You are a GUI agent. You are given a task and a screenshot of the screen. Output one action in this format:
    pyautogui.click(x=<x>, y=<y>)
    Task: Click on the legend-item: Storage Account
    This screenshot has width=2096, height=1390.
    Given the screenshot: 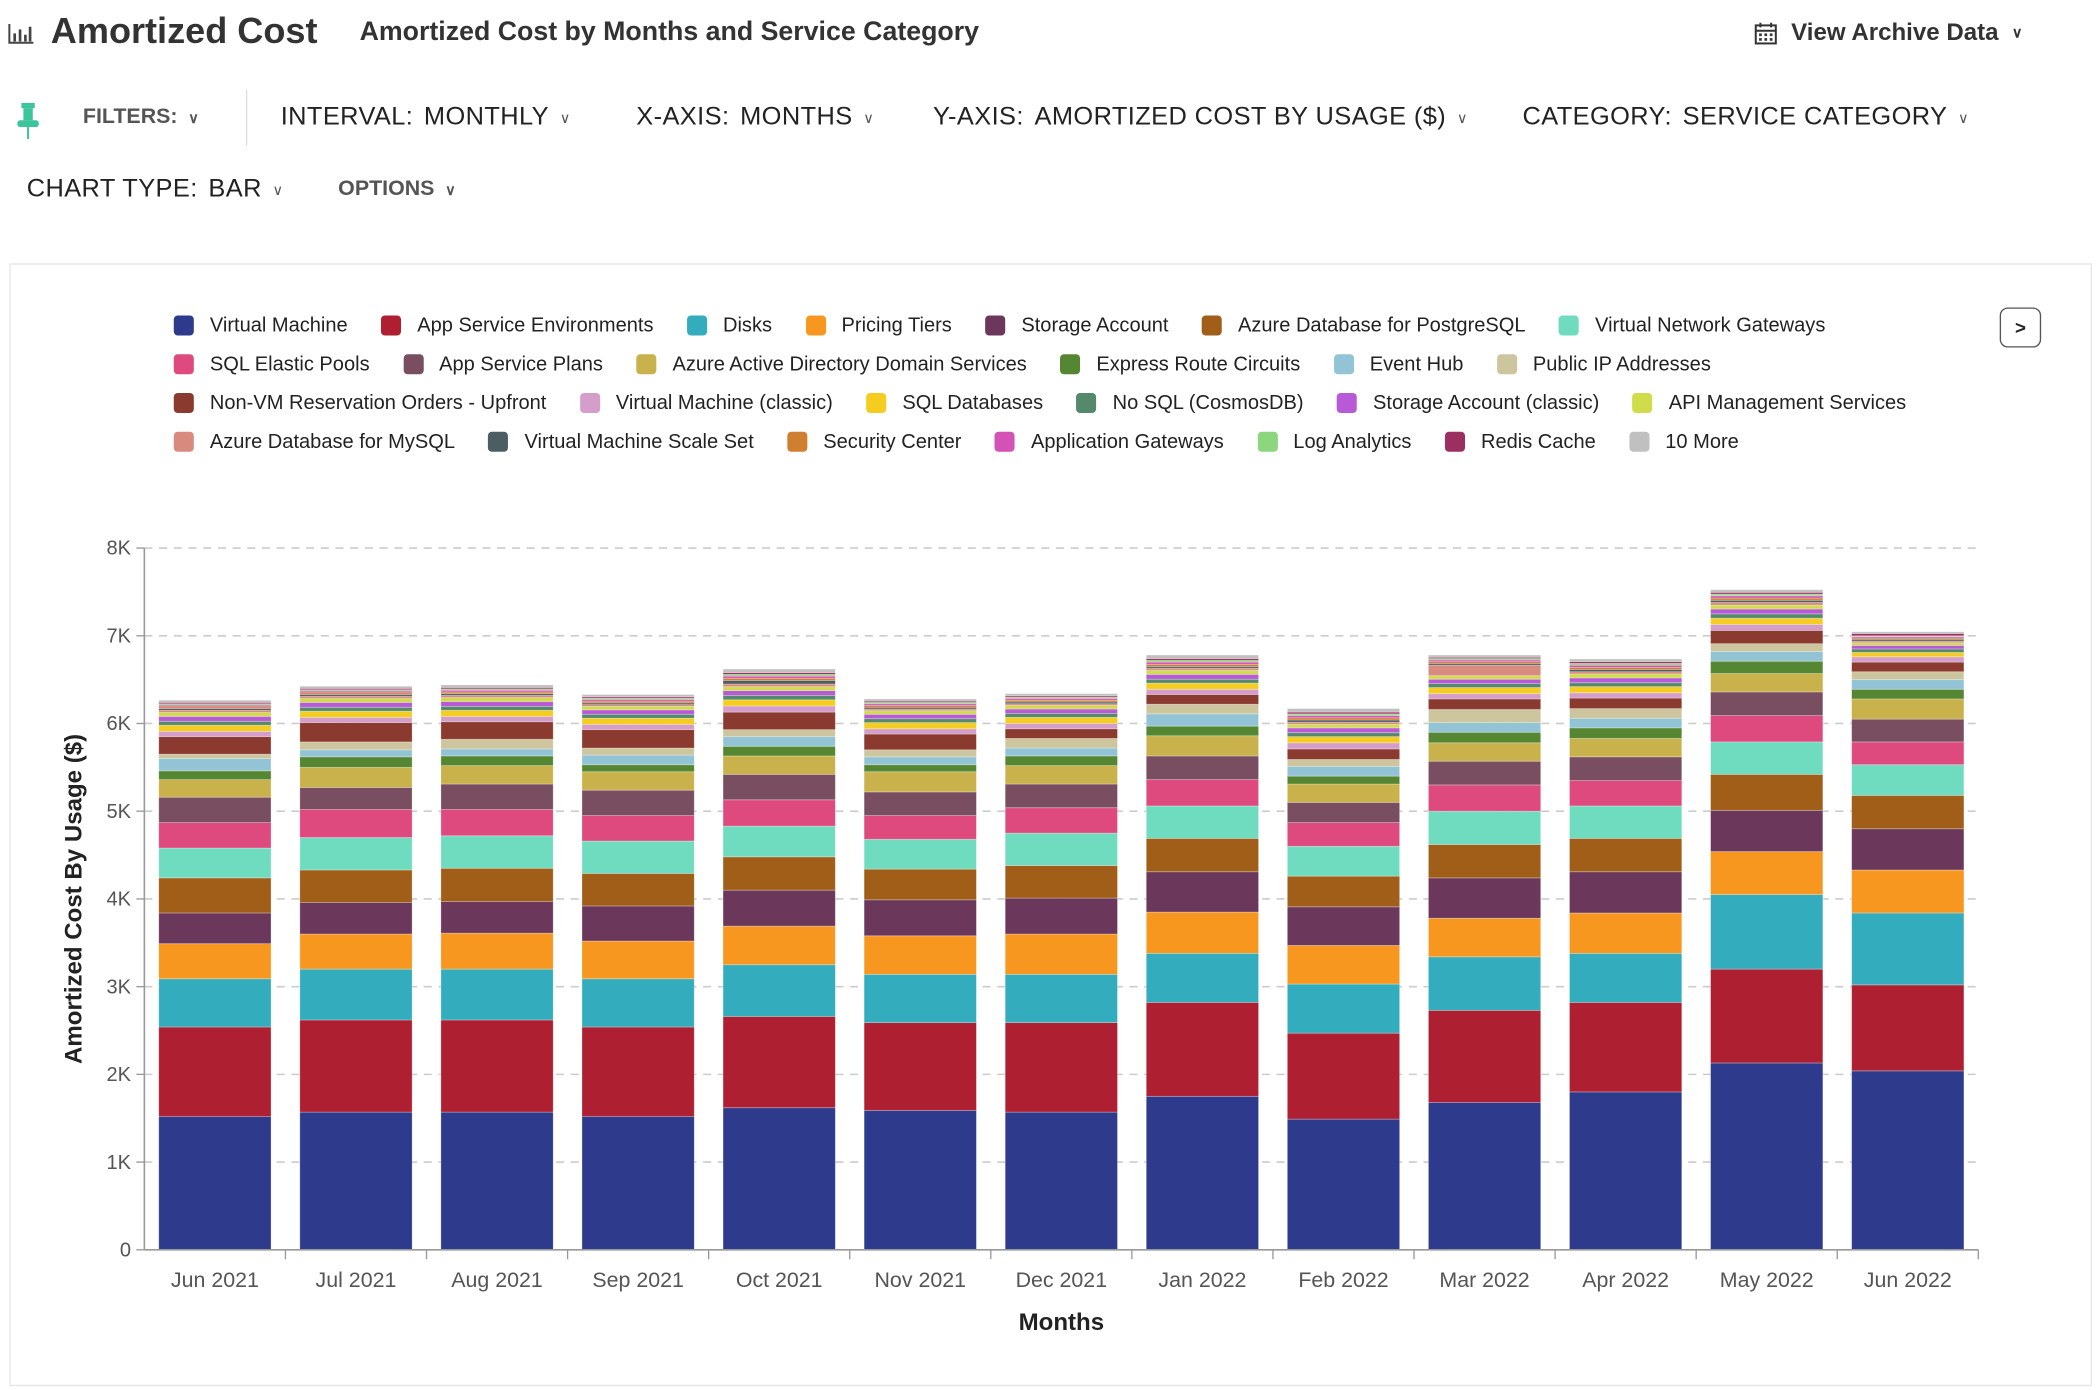 What is the action you would take?
    pyautogui.click(x=1076, y=324)
    